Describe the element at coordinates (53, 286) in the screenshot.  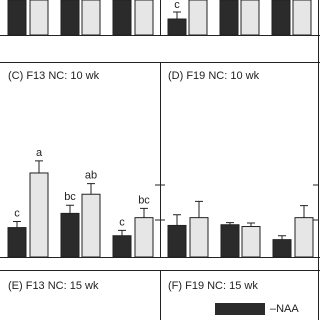
I see `panel-title: (E) F13 NC: 15 wk` at that location.